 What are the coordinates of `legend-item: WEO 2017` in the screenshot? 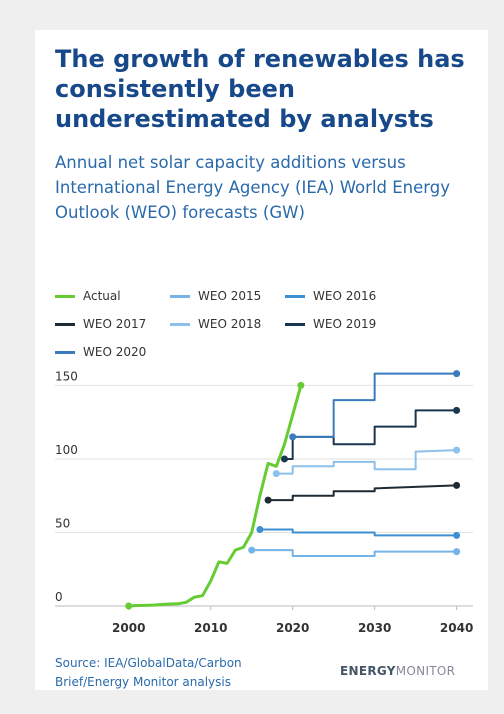 It's located at (112, 324).